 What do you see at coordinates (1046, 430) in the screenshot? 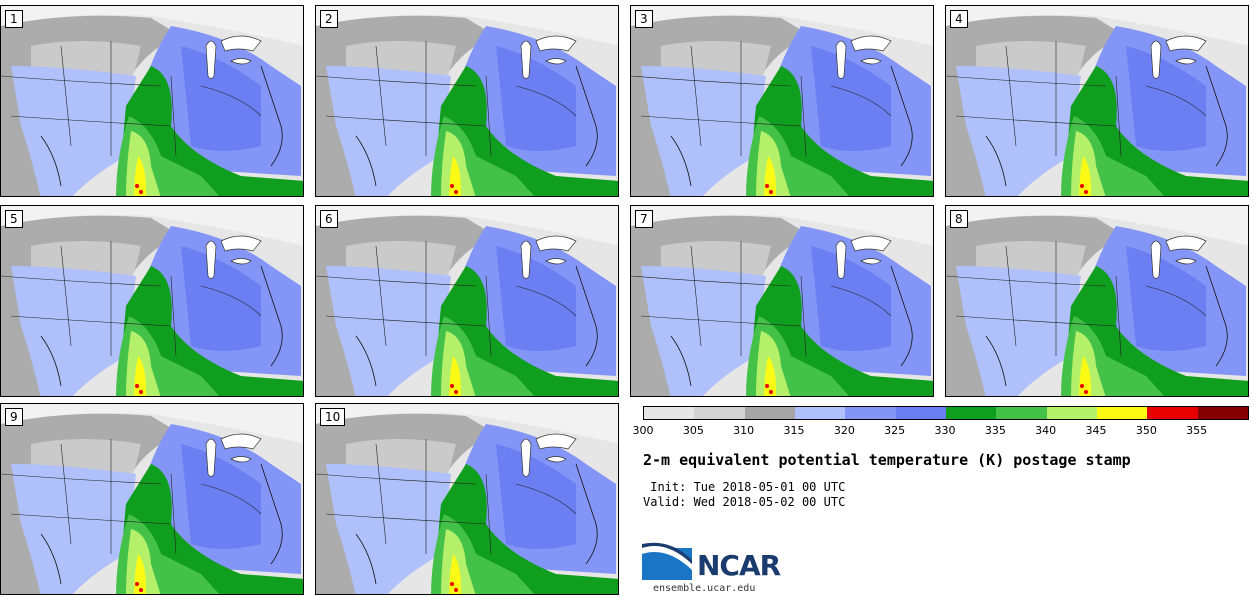
I see `colorbar-label: 340` at bounding box center [1046, 430].